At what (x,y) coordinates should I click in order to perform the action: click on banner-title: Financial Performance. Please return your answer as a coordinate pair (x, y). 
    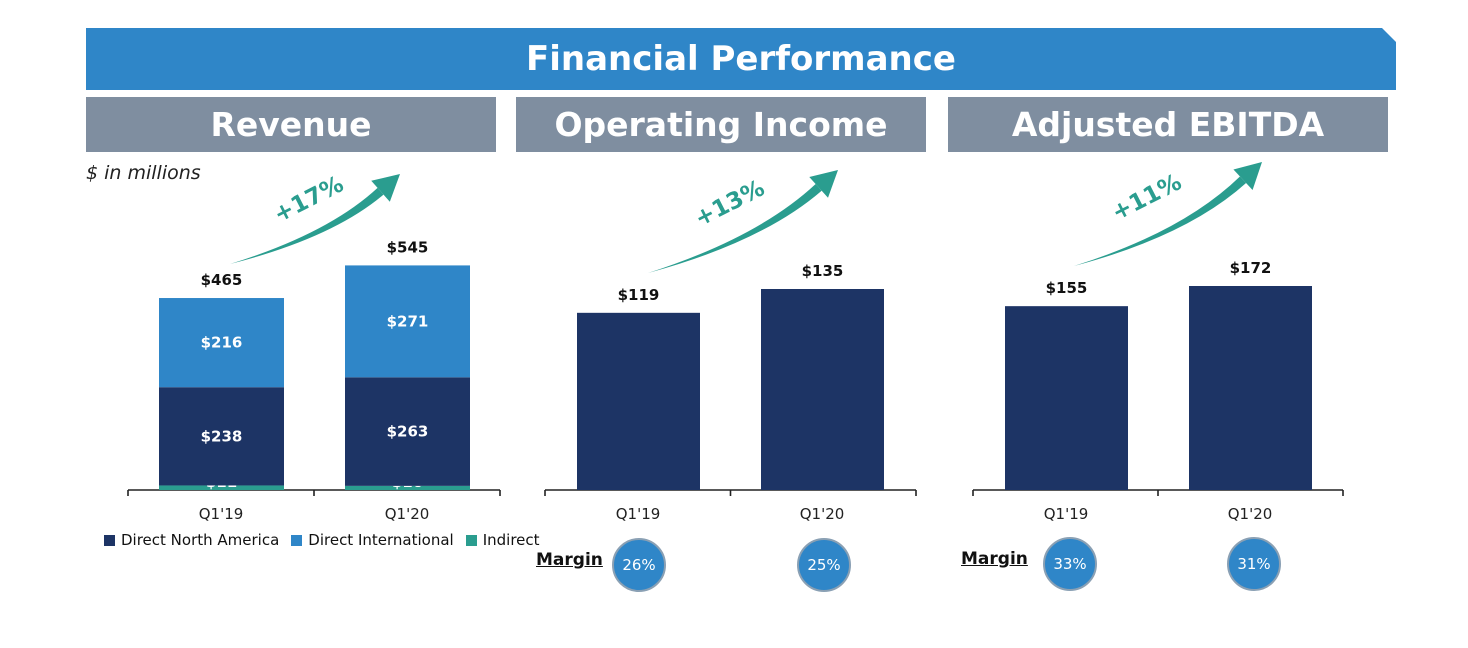
    Looking at the image, I should click on (741, 59).